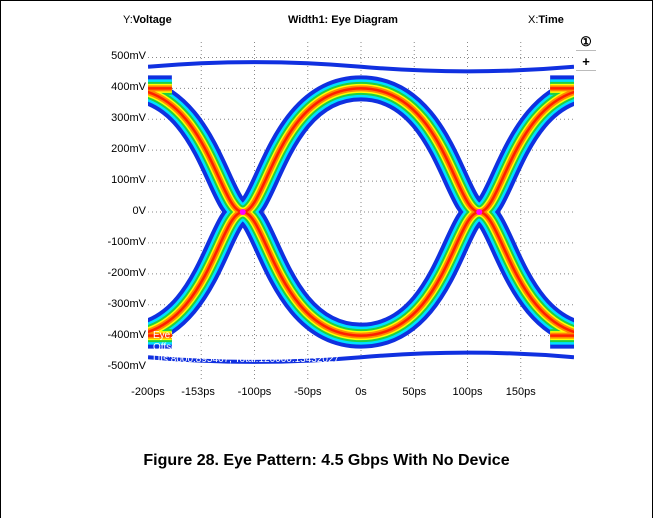 This screenshot has width=670, height=518. Describe the element at coordinates (128, 87) in the screenshot. I see `y-tick-label: 400mV` at that location.